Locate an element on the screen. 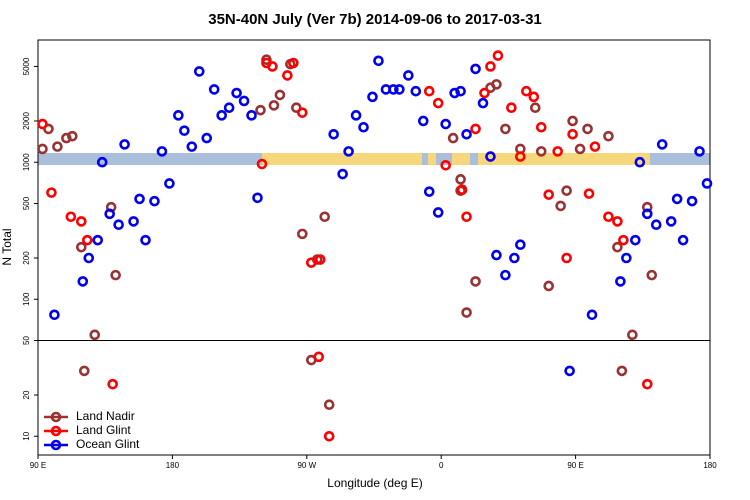  legend-label: Land Glint is located at coordinates (103, 430).